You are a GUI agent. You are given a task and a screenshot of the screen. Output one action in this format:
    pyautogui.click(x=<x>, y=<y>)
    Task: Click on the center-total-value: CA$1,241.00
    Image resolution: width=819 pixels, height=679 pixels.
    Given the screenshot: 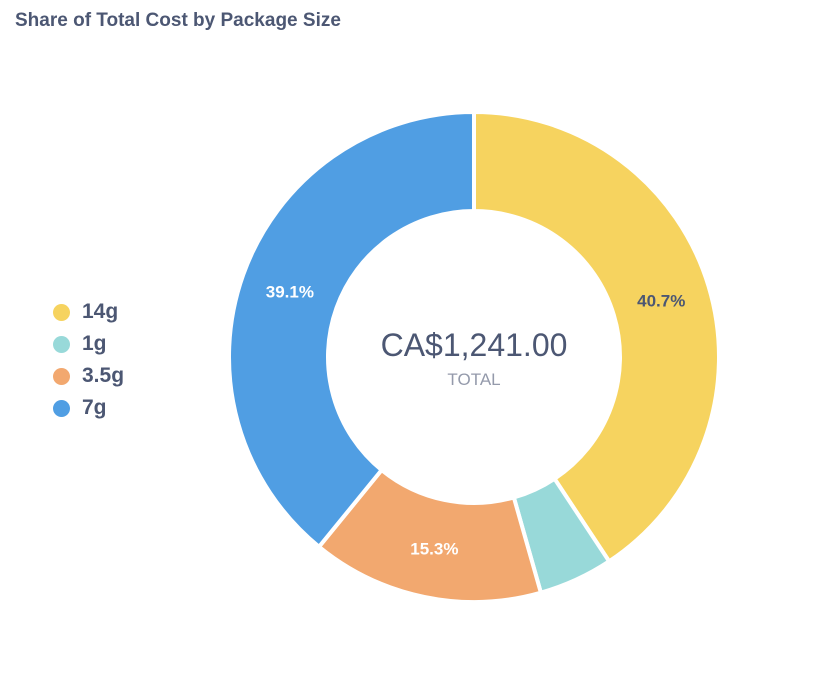 What is the action you would take?
    pyautogui.click(x=474, y=345)
    